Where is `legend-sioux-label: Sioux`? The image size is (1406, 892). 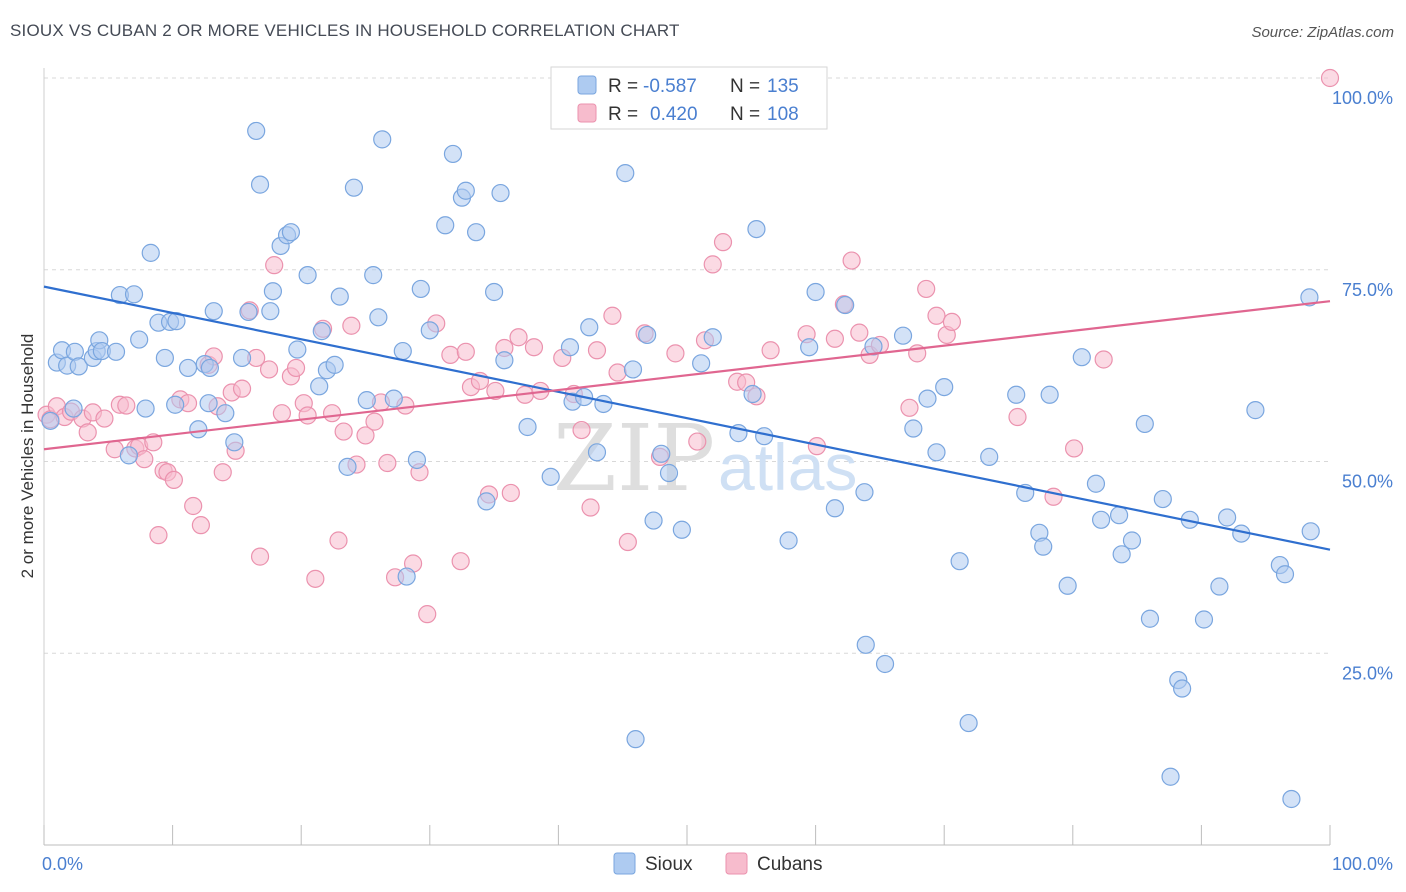 legend-sioux-label: Sioux is located at coordinates (669, 864).